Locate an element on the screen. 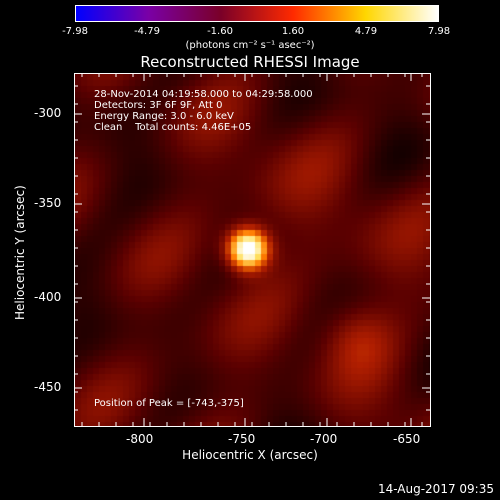 The image size is (500, 500). y-tick-label: -350 is located at coordinates (48, 203).